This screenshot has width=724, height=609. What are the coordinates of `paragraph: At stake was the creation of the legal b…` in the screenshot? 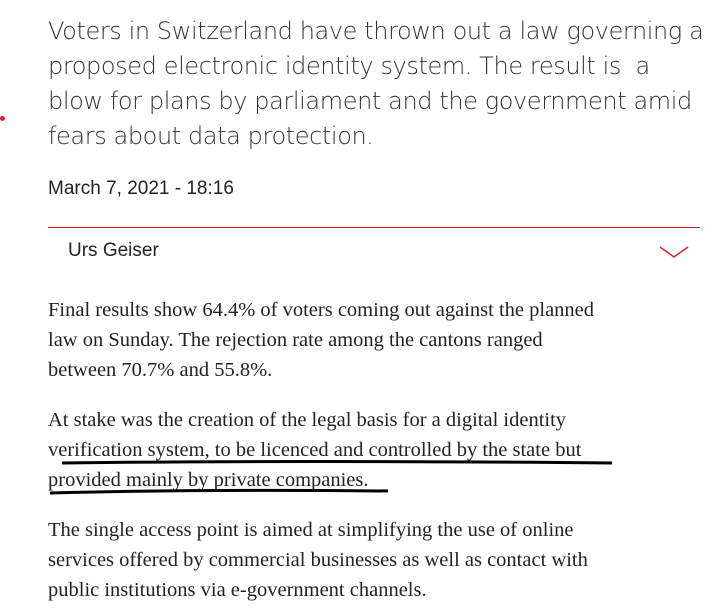 It's located at (314, 450).